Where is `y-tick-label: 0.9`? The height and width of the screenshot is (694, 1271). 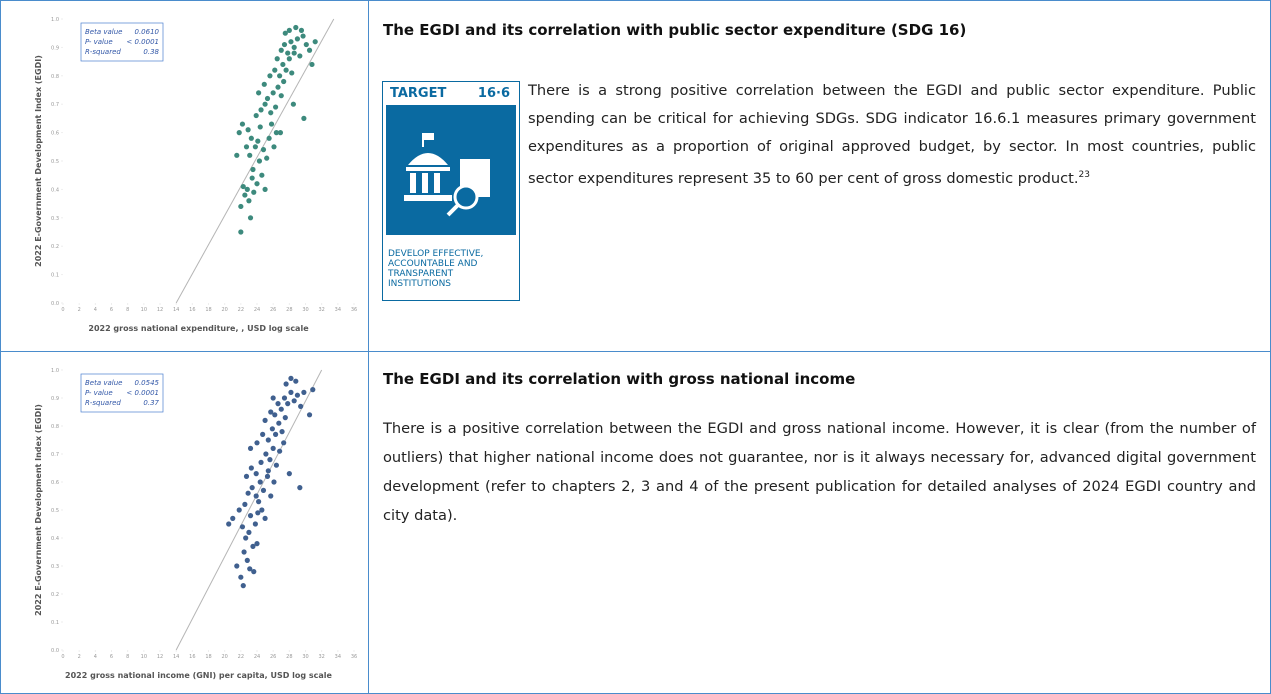 y-tick-label: 0.9 is located at coordinates (55, 399).